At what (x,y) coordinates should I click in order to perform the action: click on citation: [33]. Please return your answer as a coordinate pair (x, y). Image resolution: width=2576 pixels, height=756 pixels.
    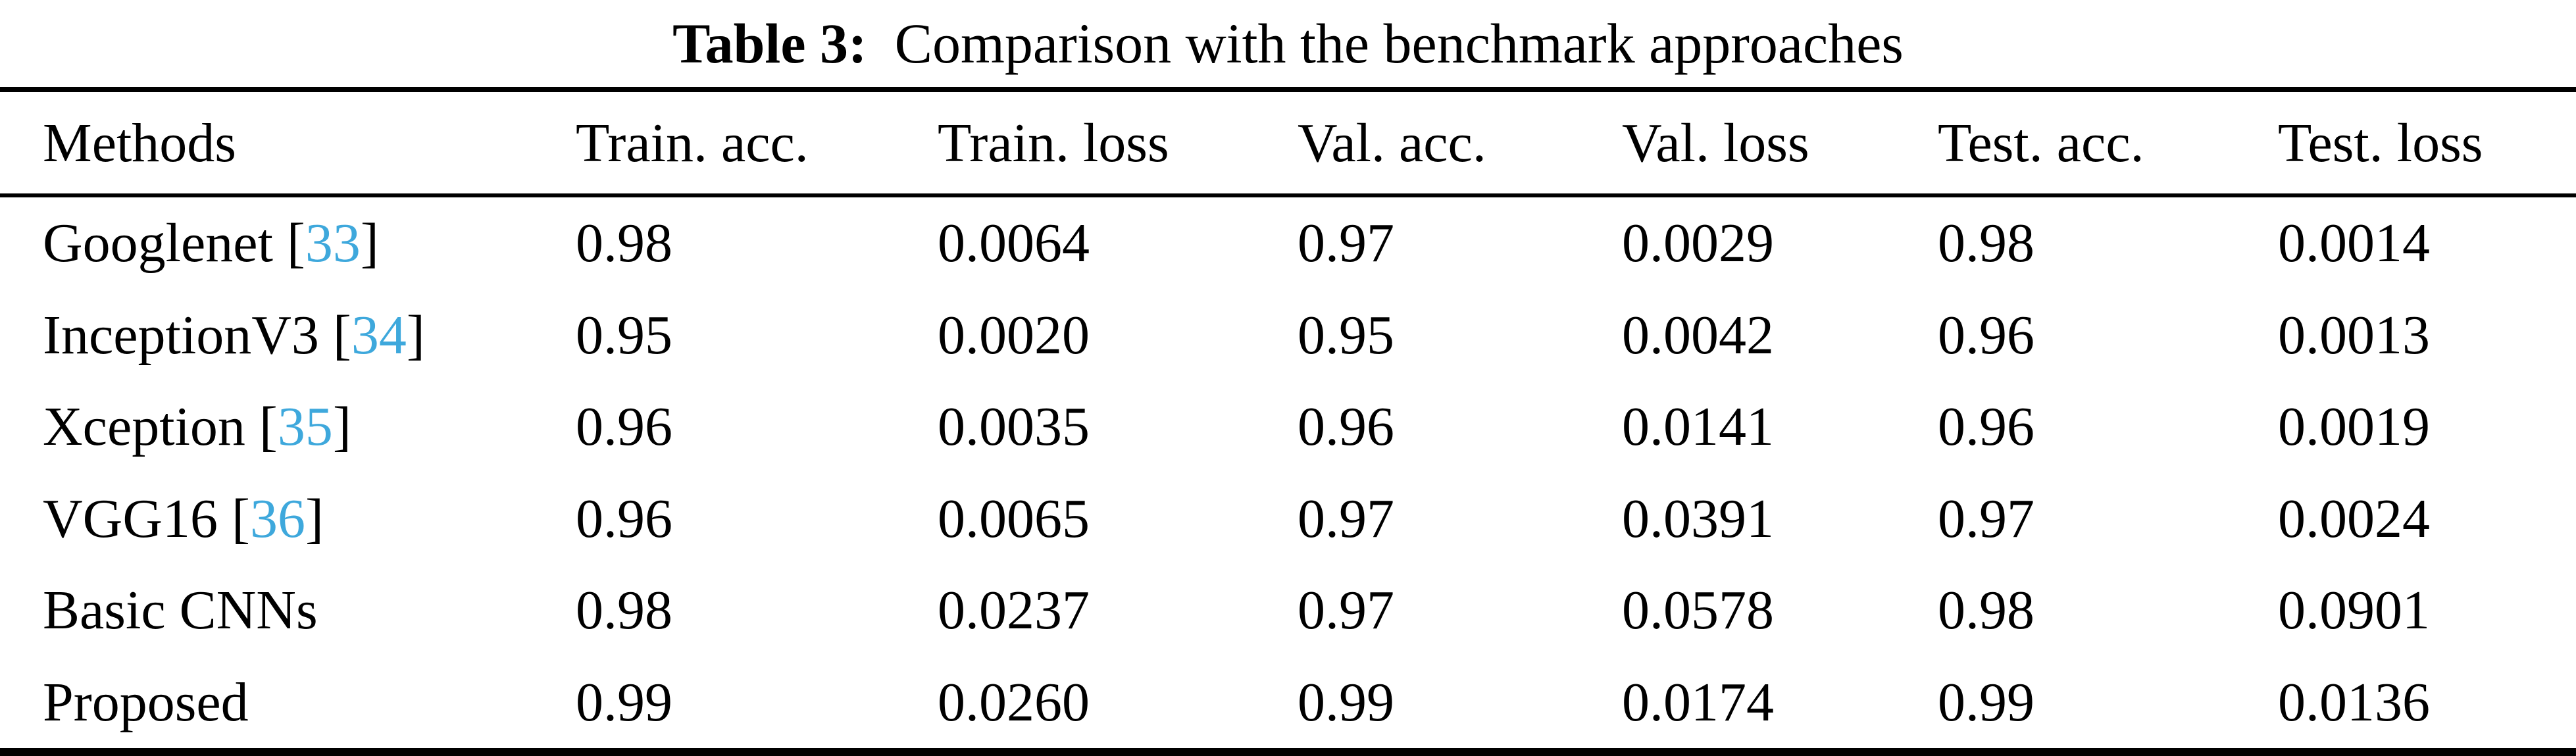
    Looking at the image, I should click on (333, 243).